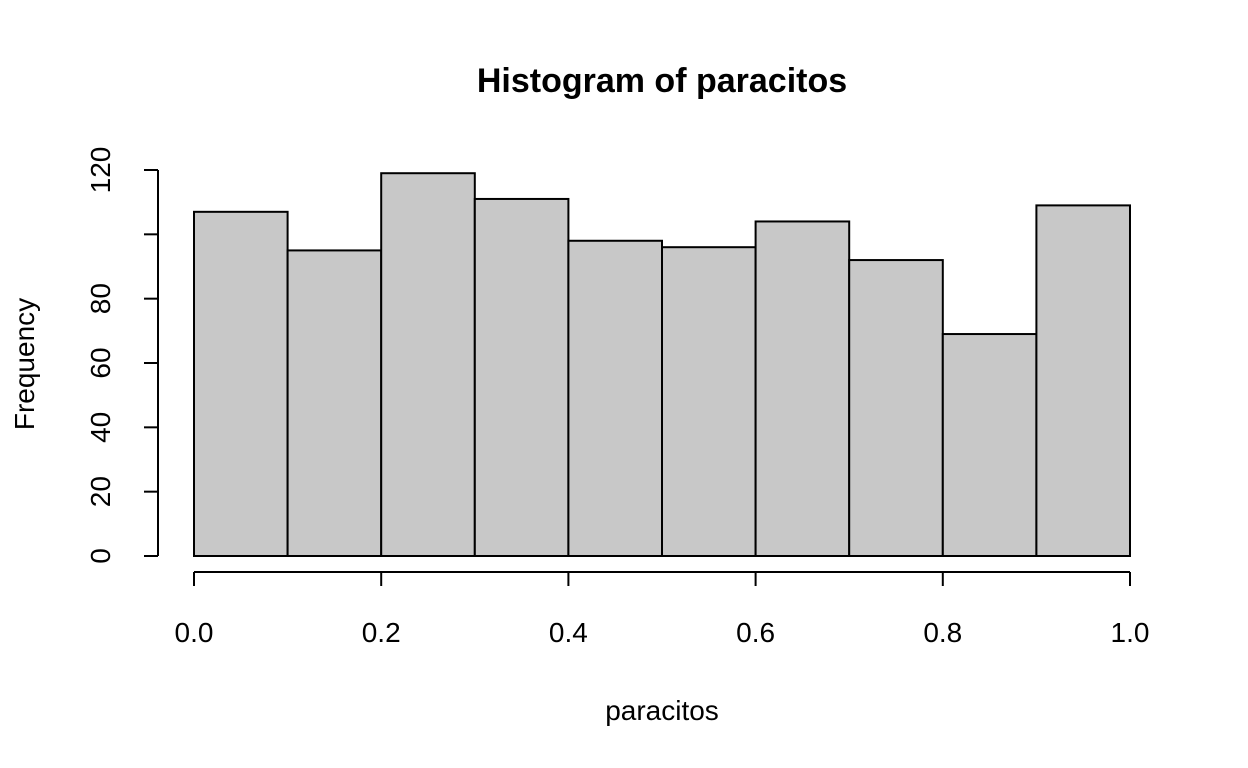 Image resolution: width=1248 pixels, height=768 pixels. What do you see at coordinates (100, 362) in the screenshot?
I see `y-tick-label: 60` at bounding box center [100, 362].